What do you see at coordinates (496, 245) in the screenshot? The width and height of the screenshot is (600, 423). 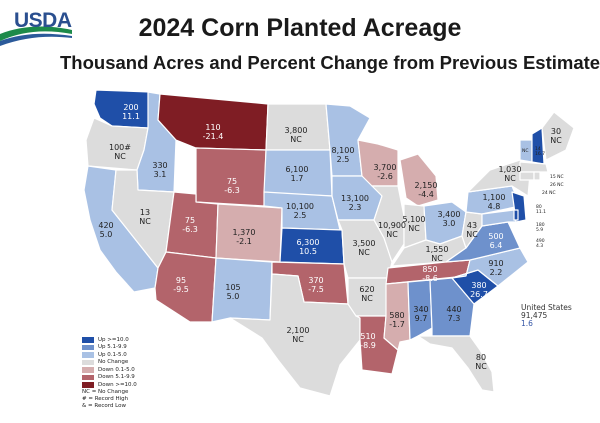 I see `va-change: 6.4` at bounding box center [496, 245].